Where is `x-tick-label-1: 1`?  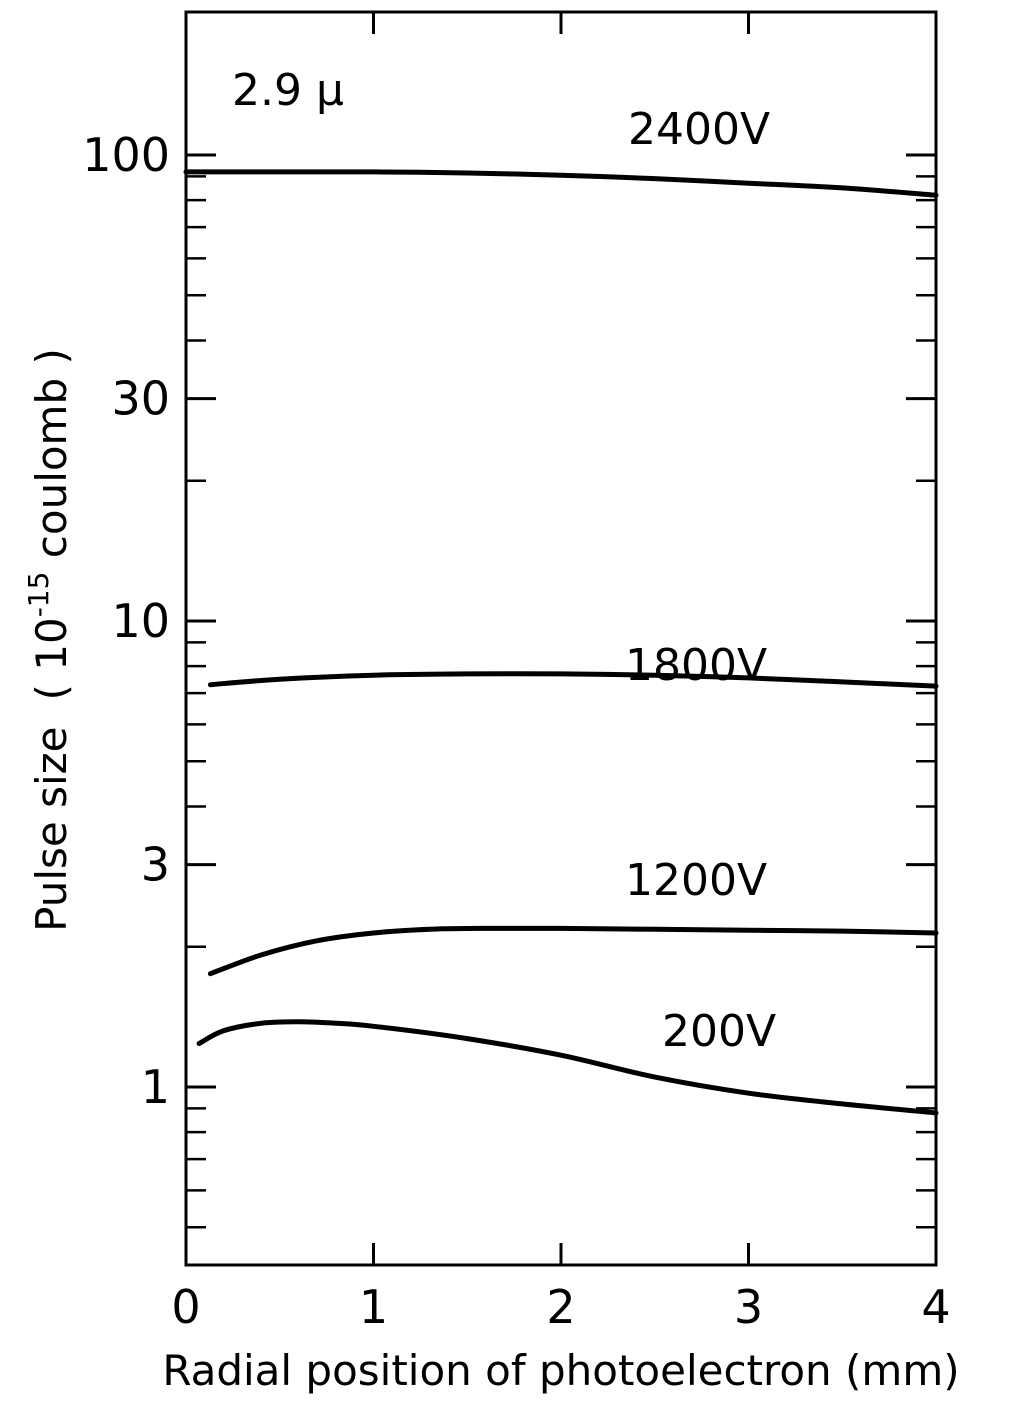
x-tick-label-1: 1 is located at coordinates (373, 1307).